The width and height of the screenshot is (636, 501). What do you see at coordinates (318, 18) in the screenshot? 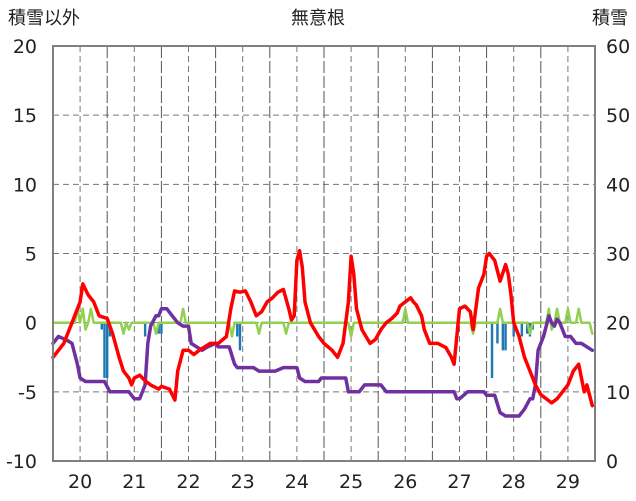
I see `chart-title: 無意根` at bounding box center [318, 18].